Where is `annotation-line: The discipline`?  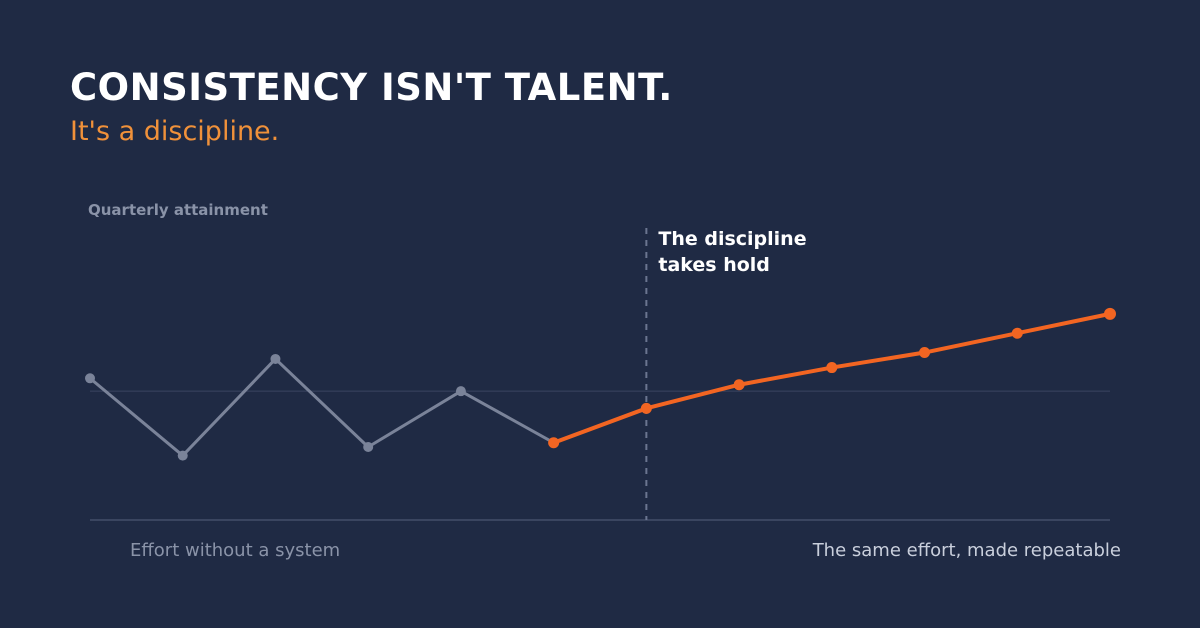 annotation-line: The discipline is located at coordinates (732, 239).